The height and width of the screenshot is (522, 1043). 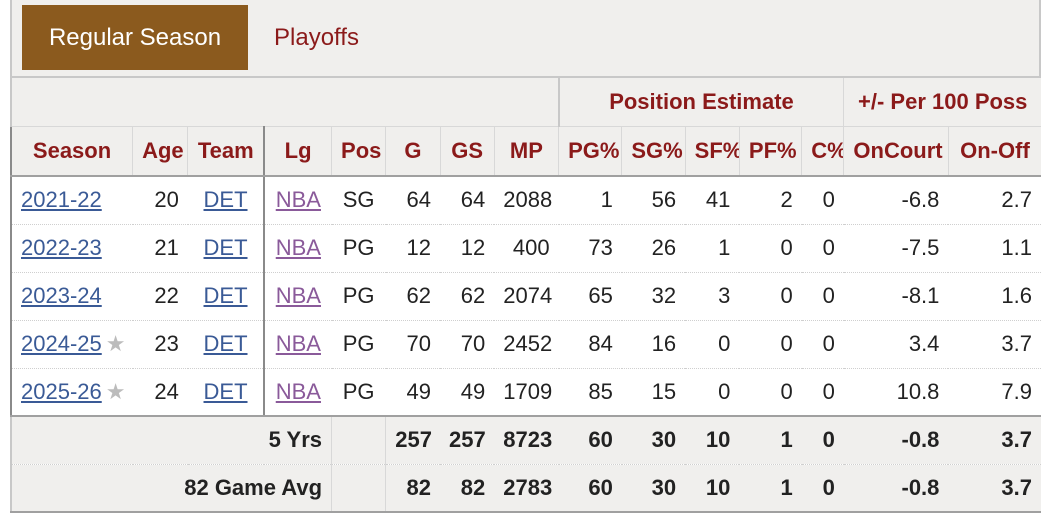 What do you see at coordinates (653, 392) in the screenshot?
I see `sg-pct-cell: 15` at bounding box center [653, 392].